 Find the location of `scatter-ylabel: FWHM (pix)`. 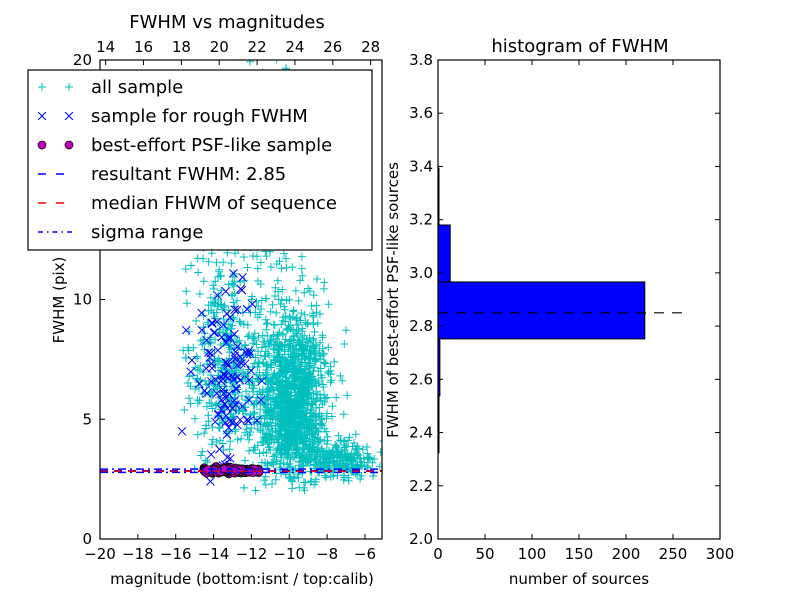

scatter-ylabel: FWHM (pix) is located at coordinates (59, 300).